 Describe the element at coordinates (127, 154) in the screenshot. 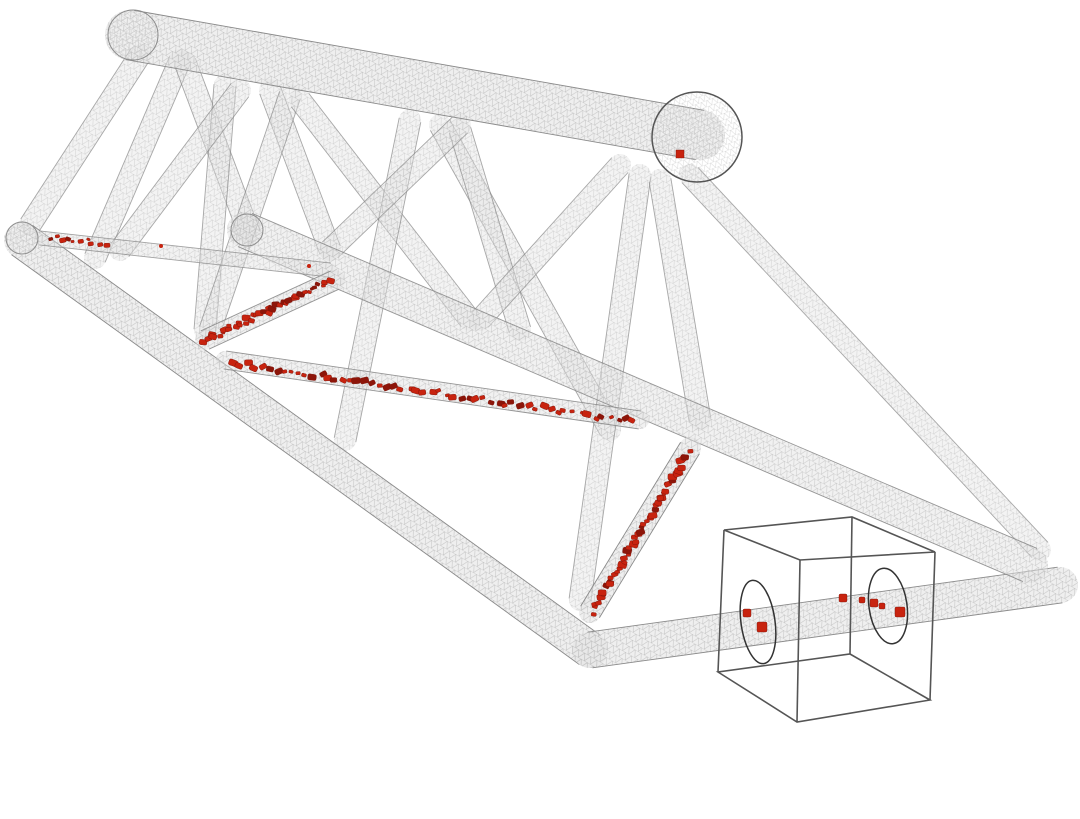

I see `brace-2-edge-a` at that location.